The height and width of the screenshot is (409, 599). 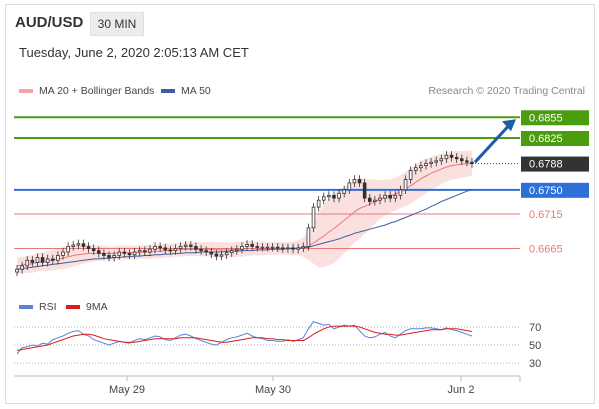 I want to click on level-label-0.6825: 0.6825, so click(x=546, y=139).